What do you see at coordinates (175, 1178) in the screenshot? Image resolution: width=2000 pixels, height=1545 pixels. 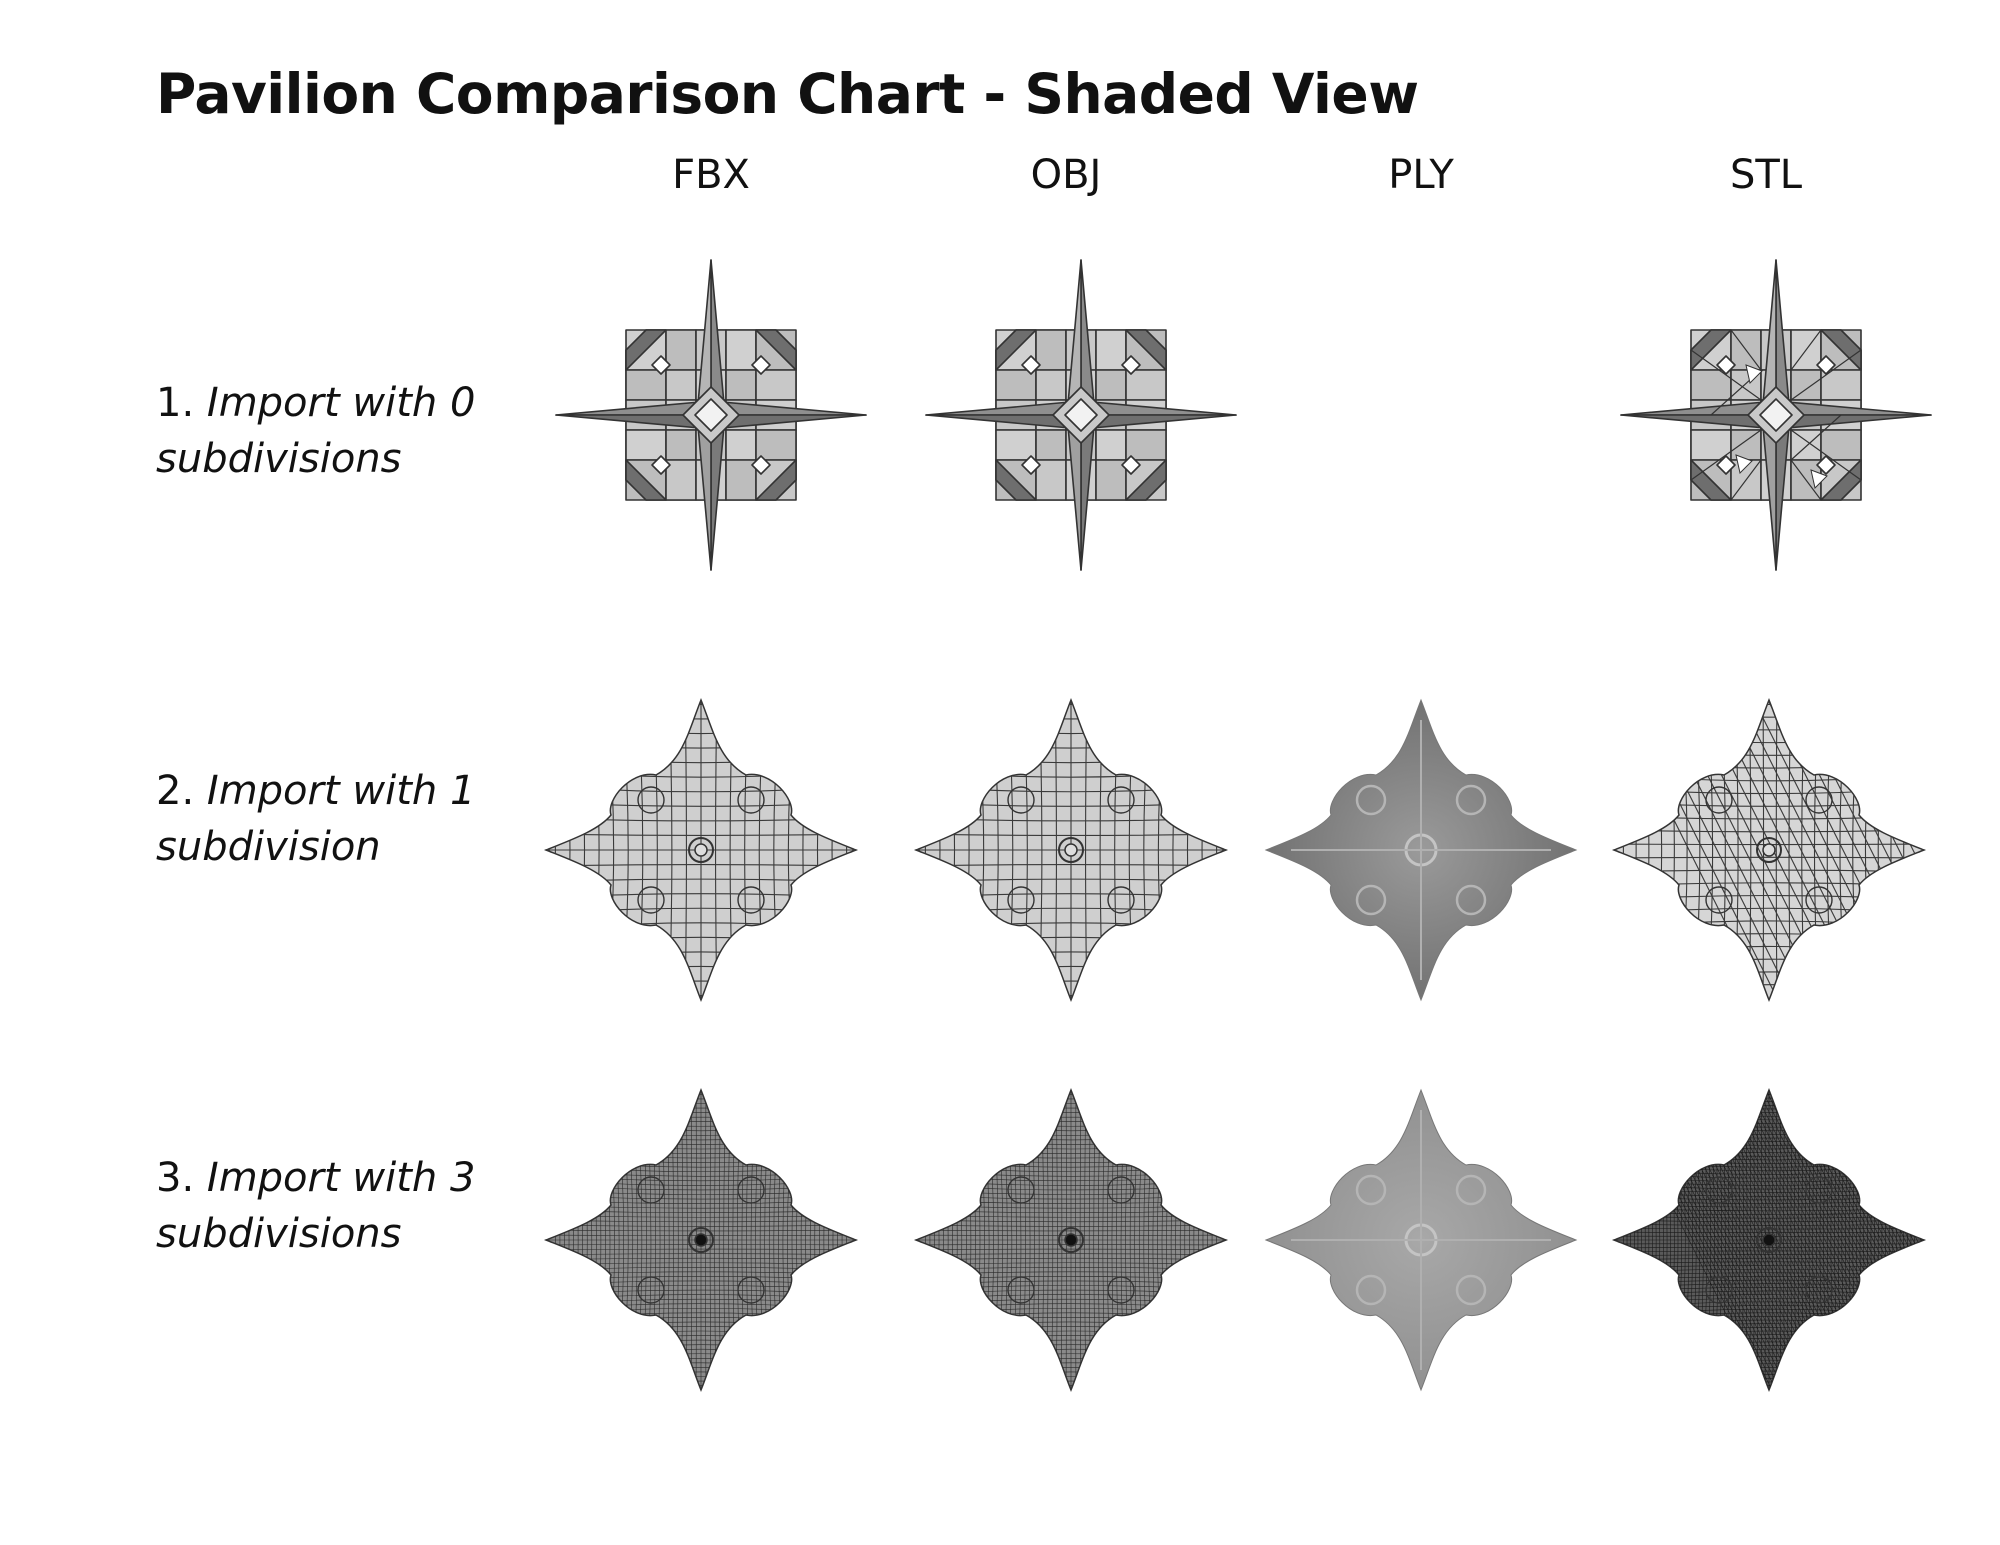 I see `row-number: 3.` at bounding box center [175, 1178].